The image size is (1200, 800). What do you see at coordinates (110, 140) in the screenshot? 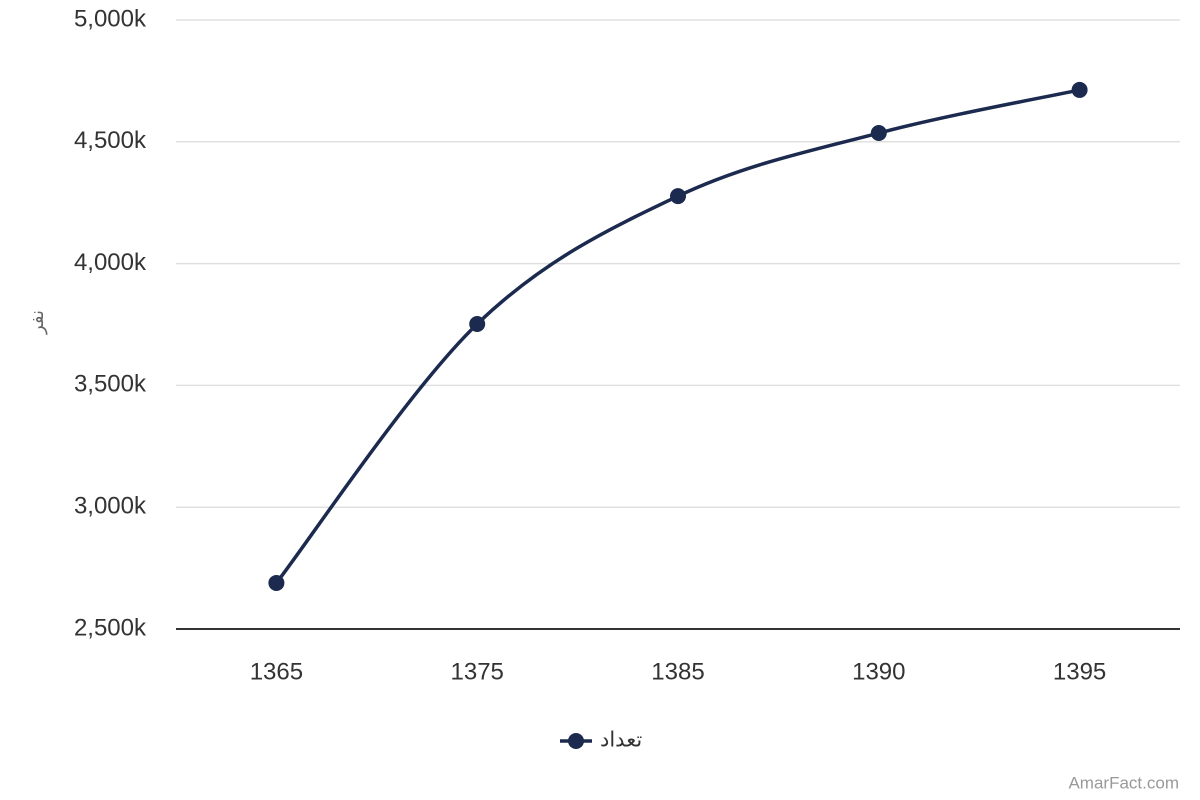
I see `y-tick-label: 4,500k` at bounding box center [110, 140].